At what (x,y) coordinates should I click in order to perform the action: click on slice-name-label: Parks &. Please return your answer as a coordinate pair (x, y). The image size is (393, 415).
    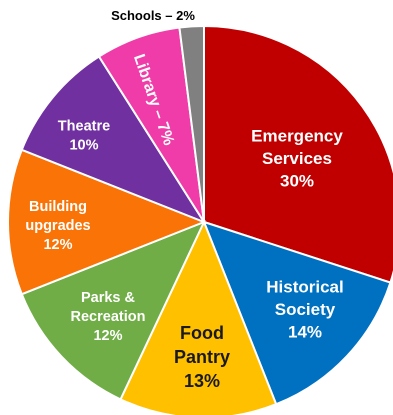
    Looking at the image, I should click on (108, 298).